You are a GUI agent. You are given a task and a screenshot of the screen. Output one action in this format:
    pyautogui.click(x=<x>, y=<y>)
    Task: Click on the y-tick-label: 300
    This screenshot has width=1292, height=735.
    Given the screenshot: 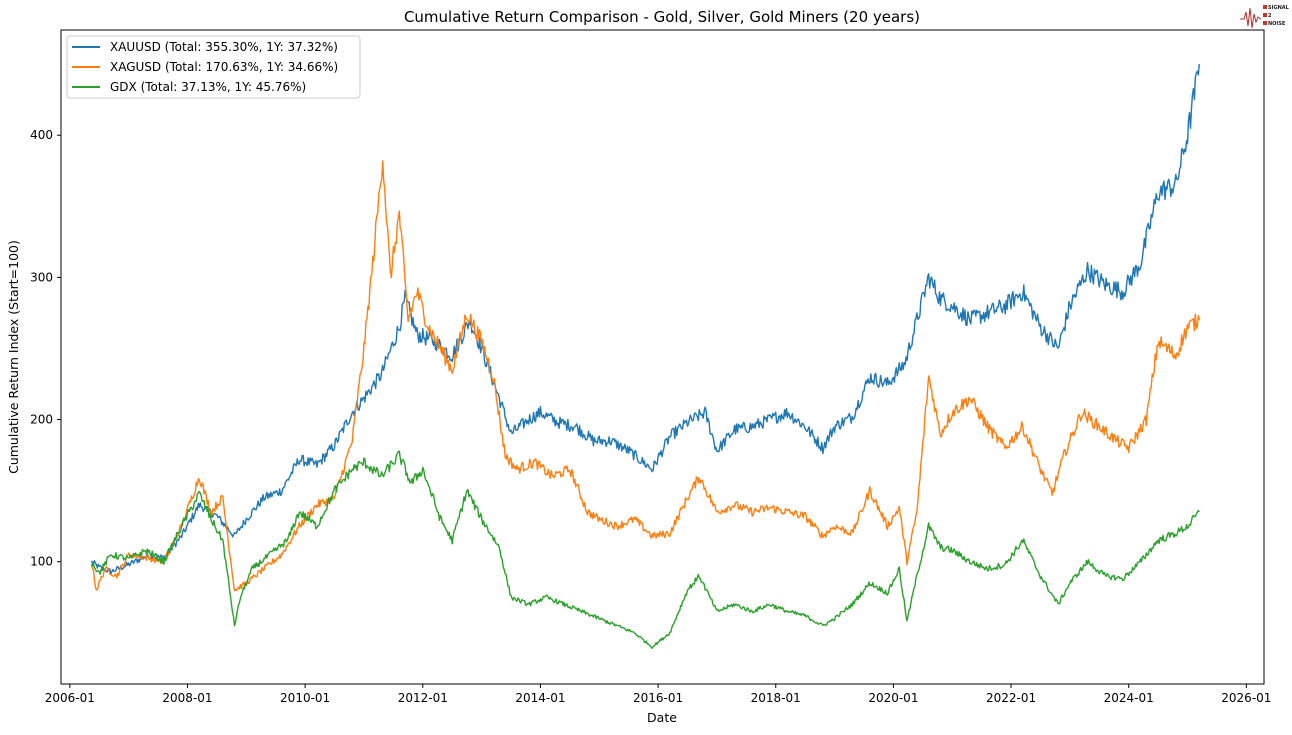 What is the action you would take?
    pyautogui.click(x=41, y=277)
    